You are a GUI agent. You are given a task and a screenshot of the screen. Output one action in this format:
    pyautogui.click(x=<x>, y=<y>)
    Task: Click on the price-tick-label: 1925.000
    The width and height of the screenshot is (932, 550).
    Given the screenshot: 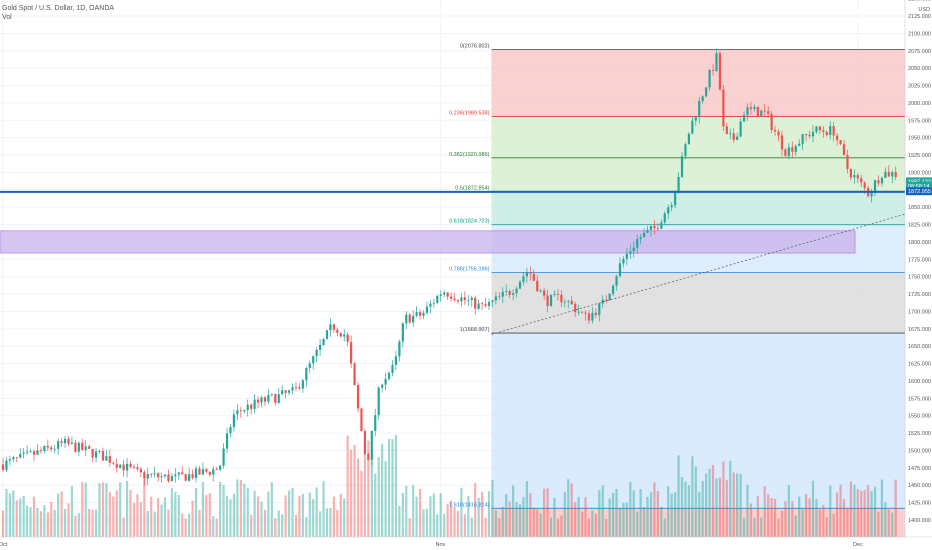 What is the action you would take?
    pyautogui.click(x=919, y=156)
    